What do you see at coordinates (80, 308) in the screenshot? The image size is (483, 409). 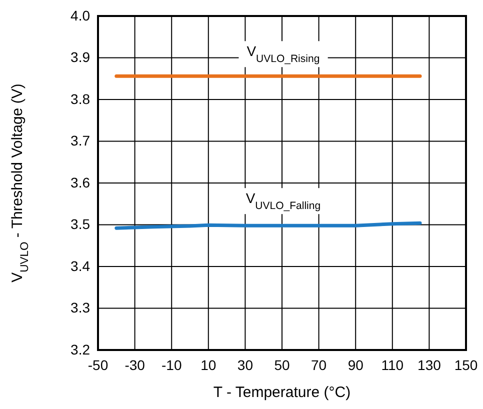 I see `y-tick-label: 3.3` at bounding box center [80, 308].